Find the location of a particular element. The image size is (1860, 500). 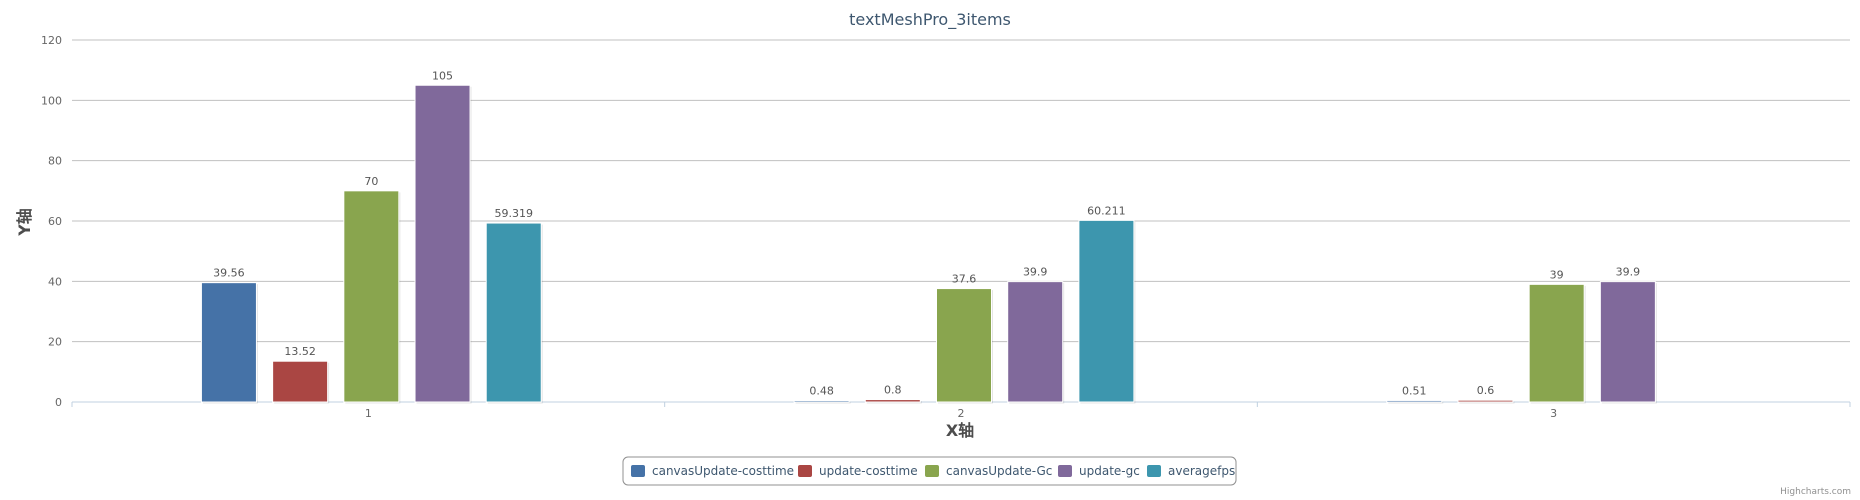

data-label: 60.211 is located at coordinates (1106, 210).